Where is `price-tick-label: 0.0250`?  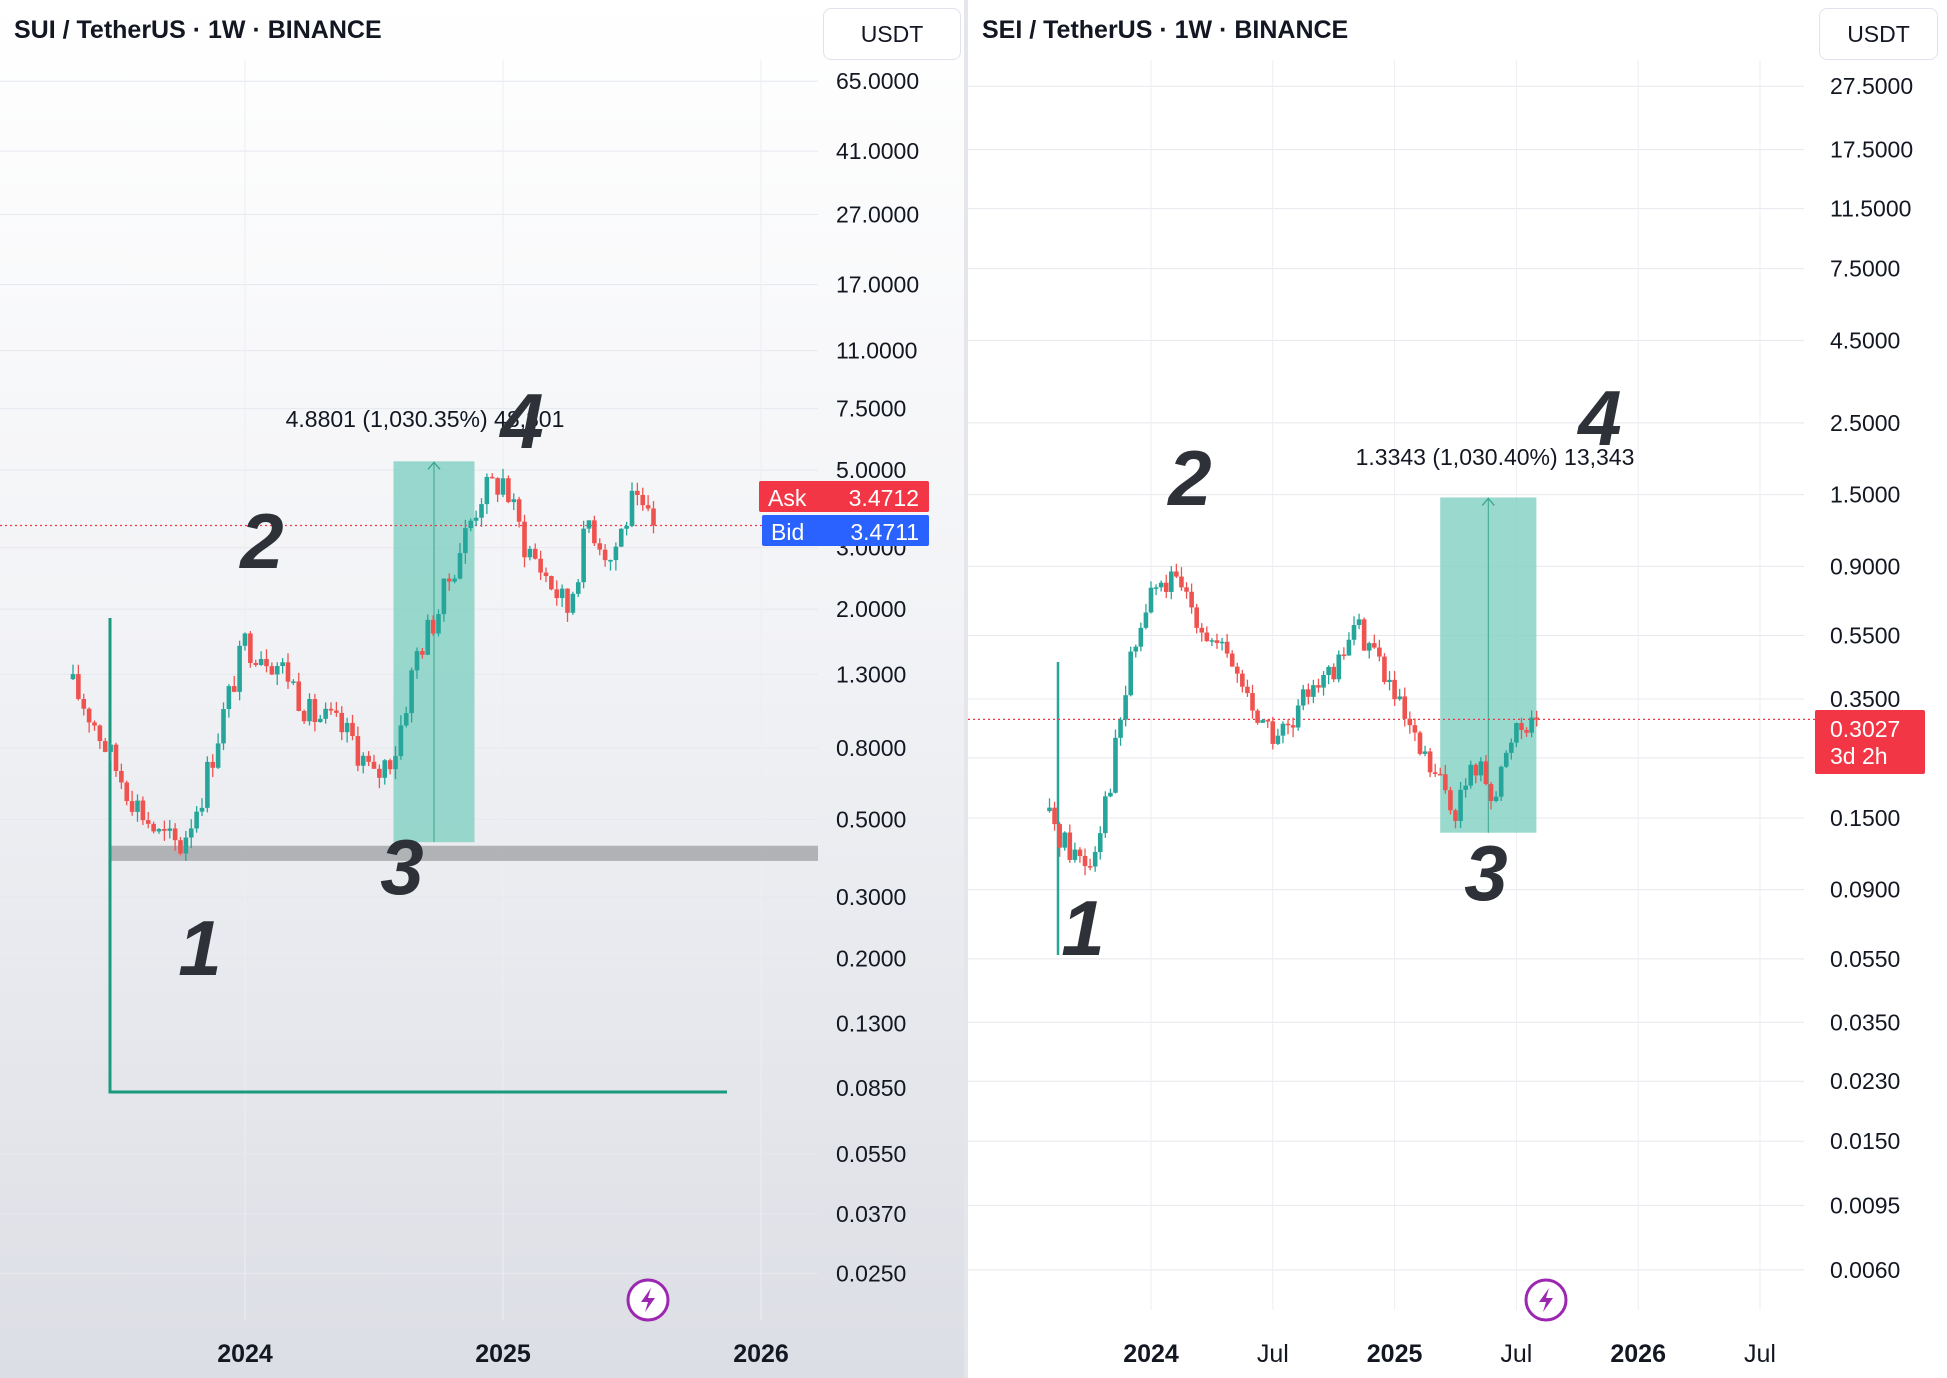
price-tick-label: 0.0250 is located at coordinates (871, 1274).